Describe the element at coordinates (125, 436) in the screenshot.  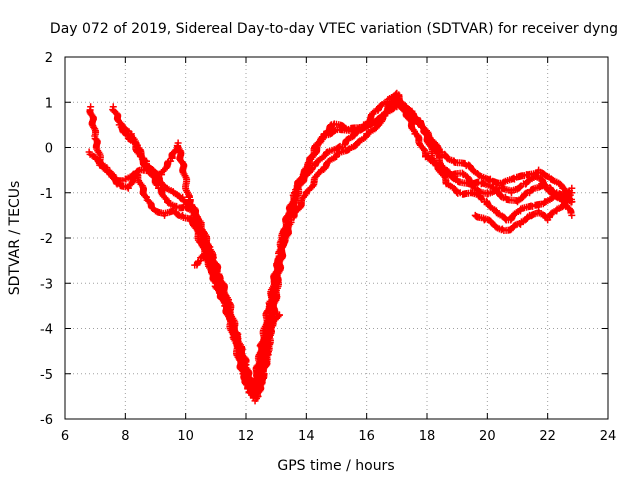
I see `x-tick-label: 8` at that location.